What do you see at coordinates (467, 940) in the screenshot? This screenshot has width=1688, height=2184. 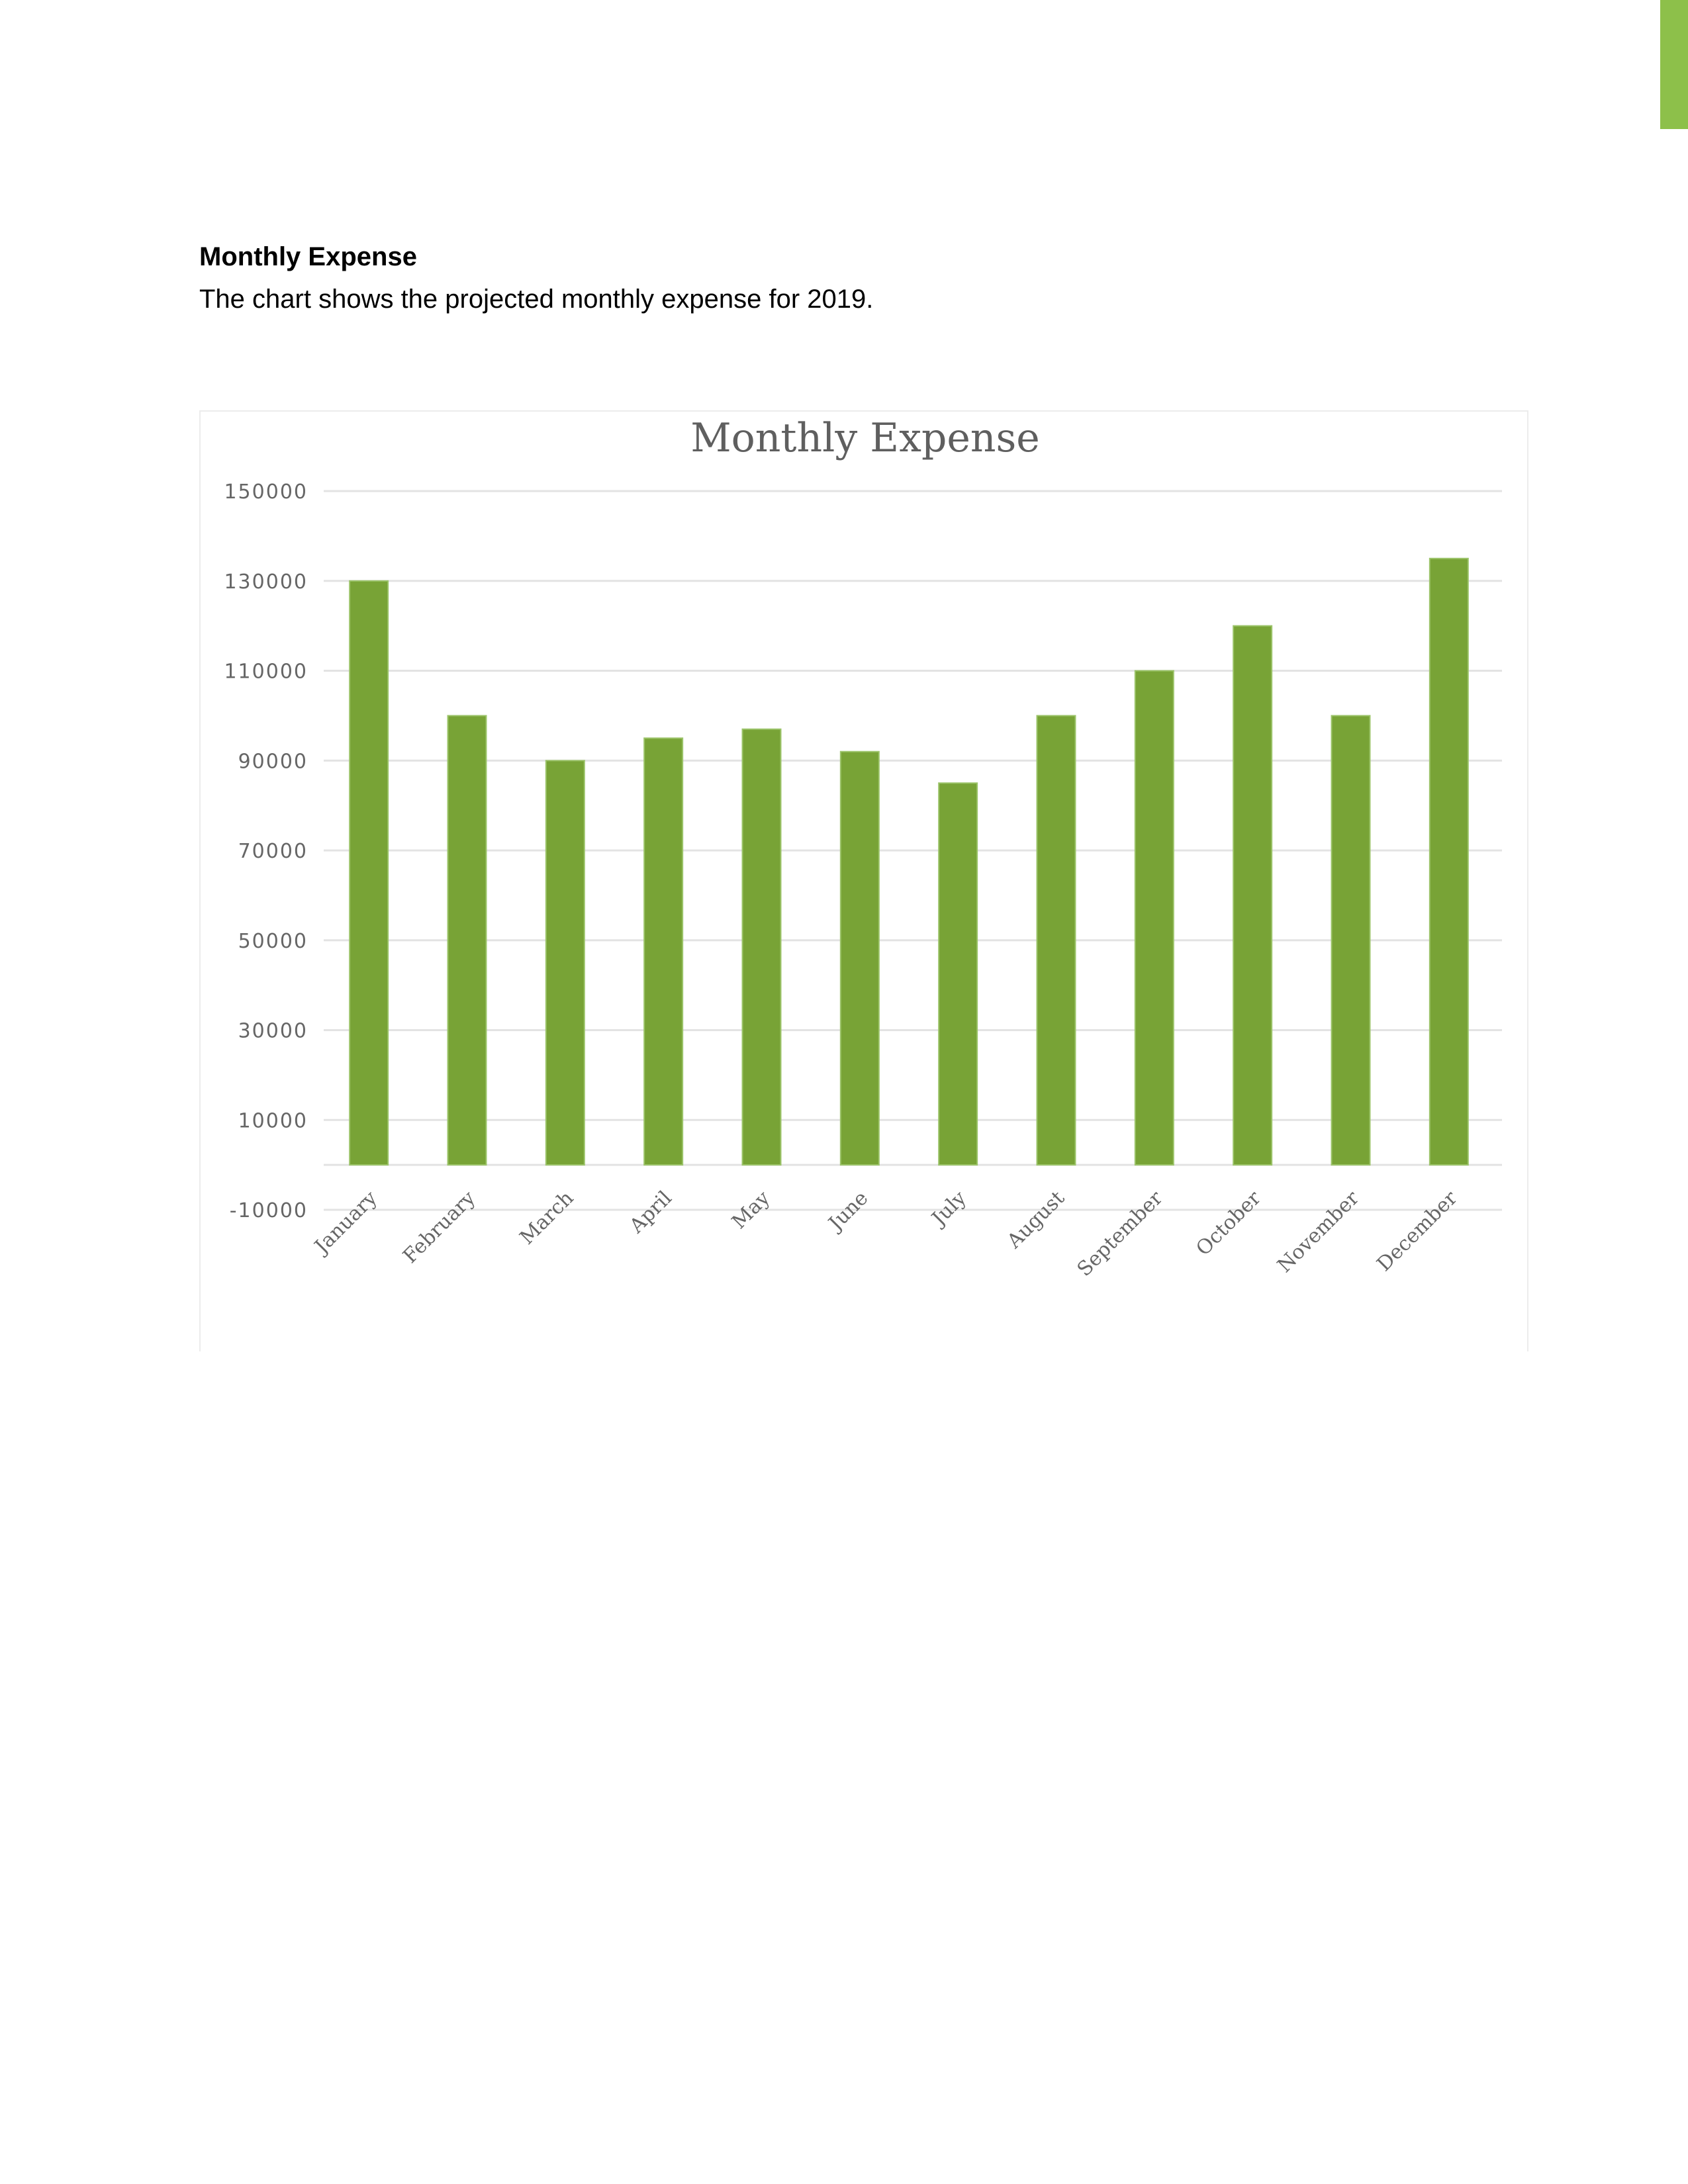 I see `bar-february` at bounding box center [467, 940].